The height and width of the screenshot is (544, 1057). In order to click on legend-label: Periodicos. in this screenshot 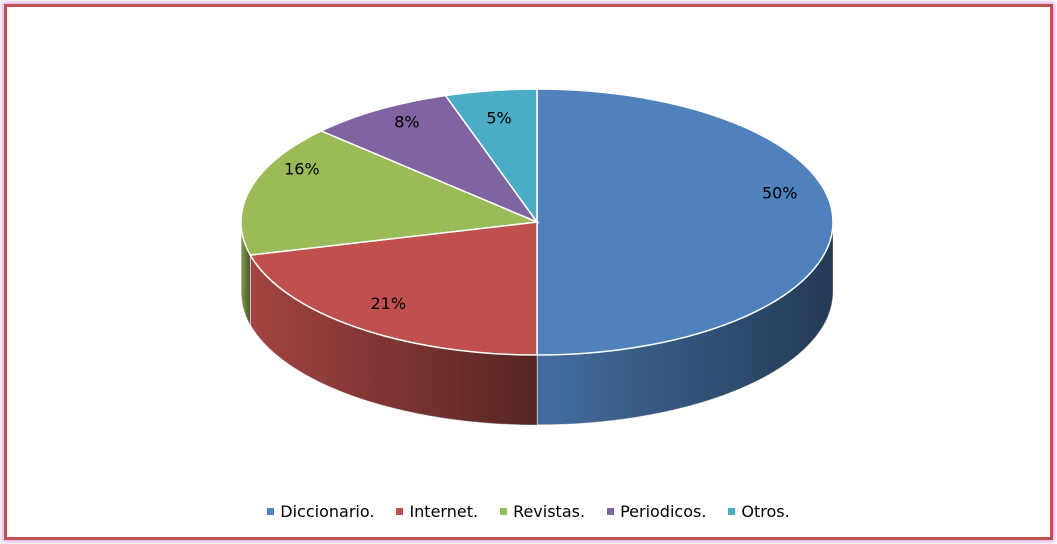, I will do `click(663, 511)`.